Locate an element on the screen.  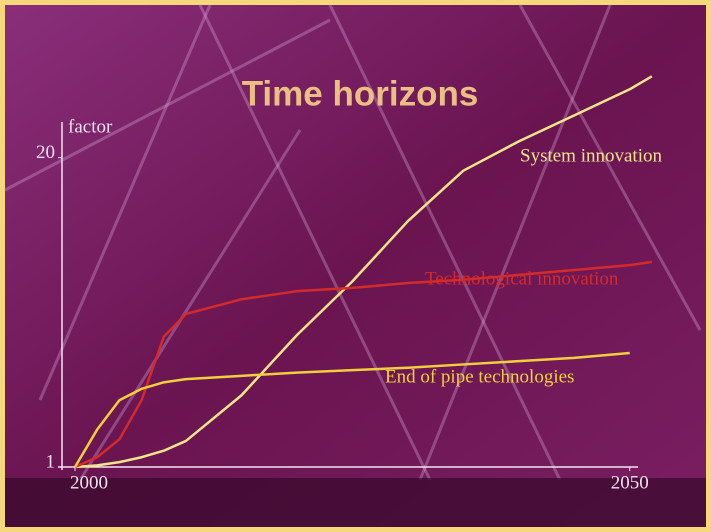
floor is located at coordinates (355, 502).